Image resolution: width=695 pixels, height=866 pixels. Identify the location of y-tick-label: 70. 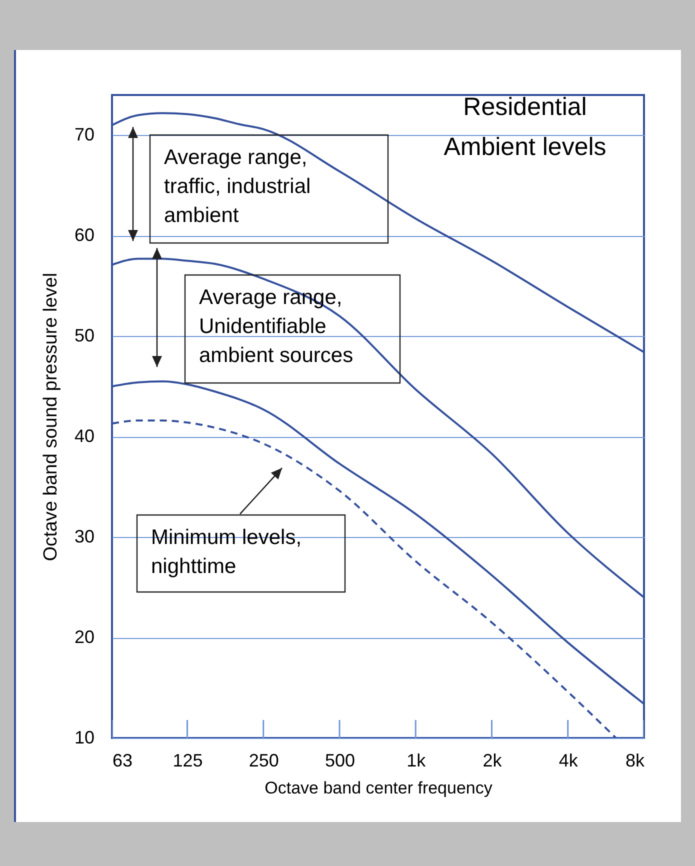
(84, 134).